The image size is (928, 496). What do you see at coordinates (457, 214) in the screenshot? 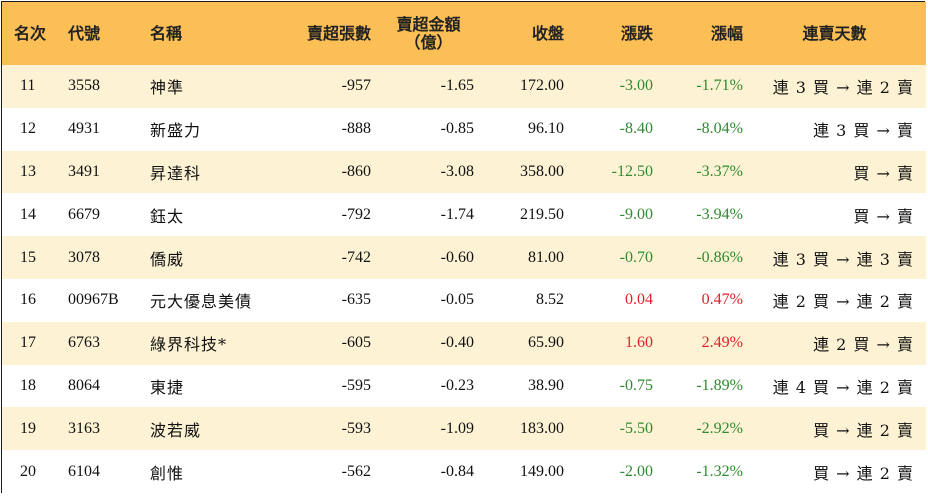
I see `cell-sell-amount: -1.74` at bounding box center [457, 214].